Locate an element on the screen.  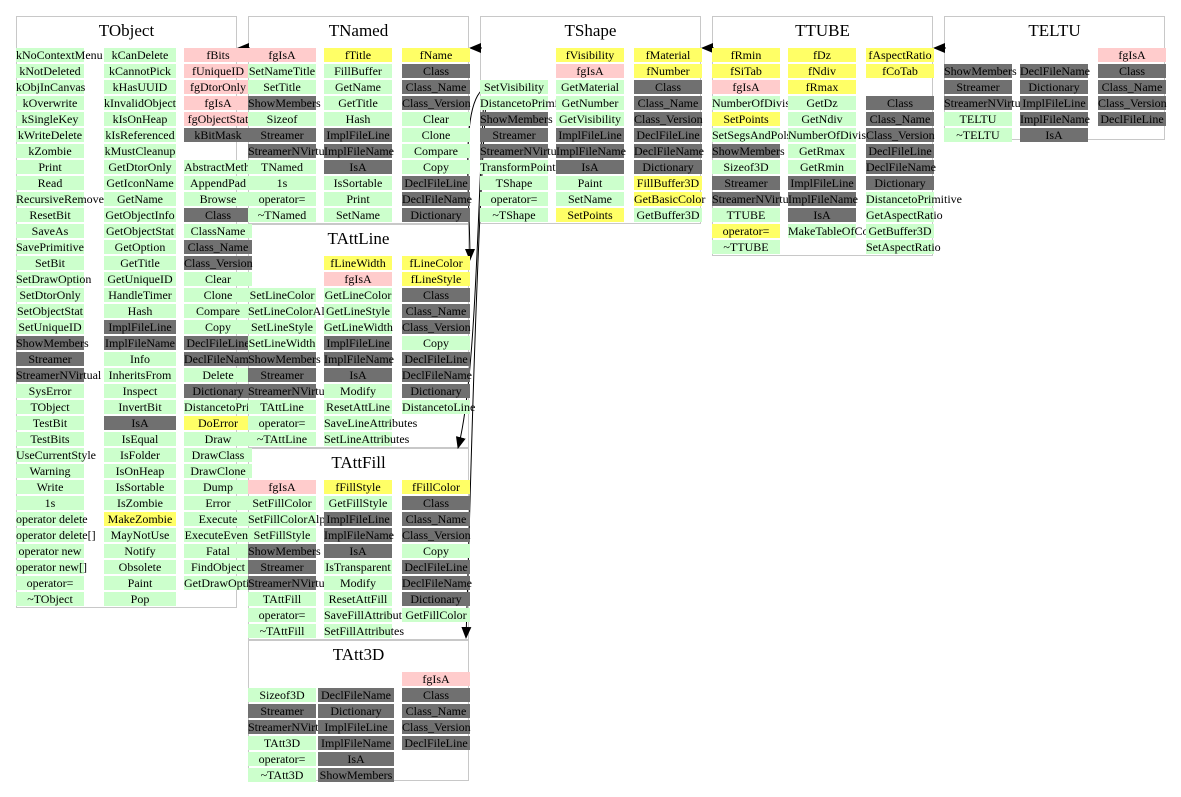
member-tobject-clone: Clone is located at coordinates (218, 295).